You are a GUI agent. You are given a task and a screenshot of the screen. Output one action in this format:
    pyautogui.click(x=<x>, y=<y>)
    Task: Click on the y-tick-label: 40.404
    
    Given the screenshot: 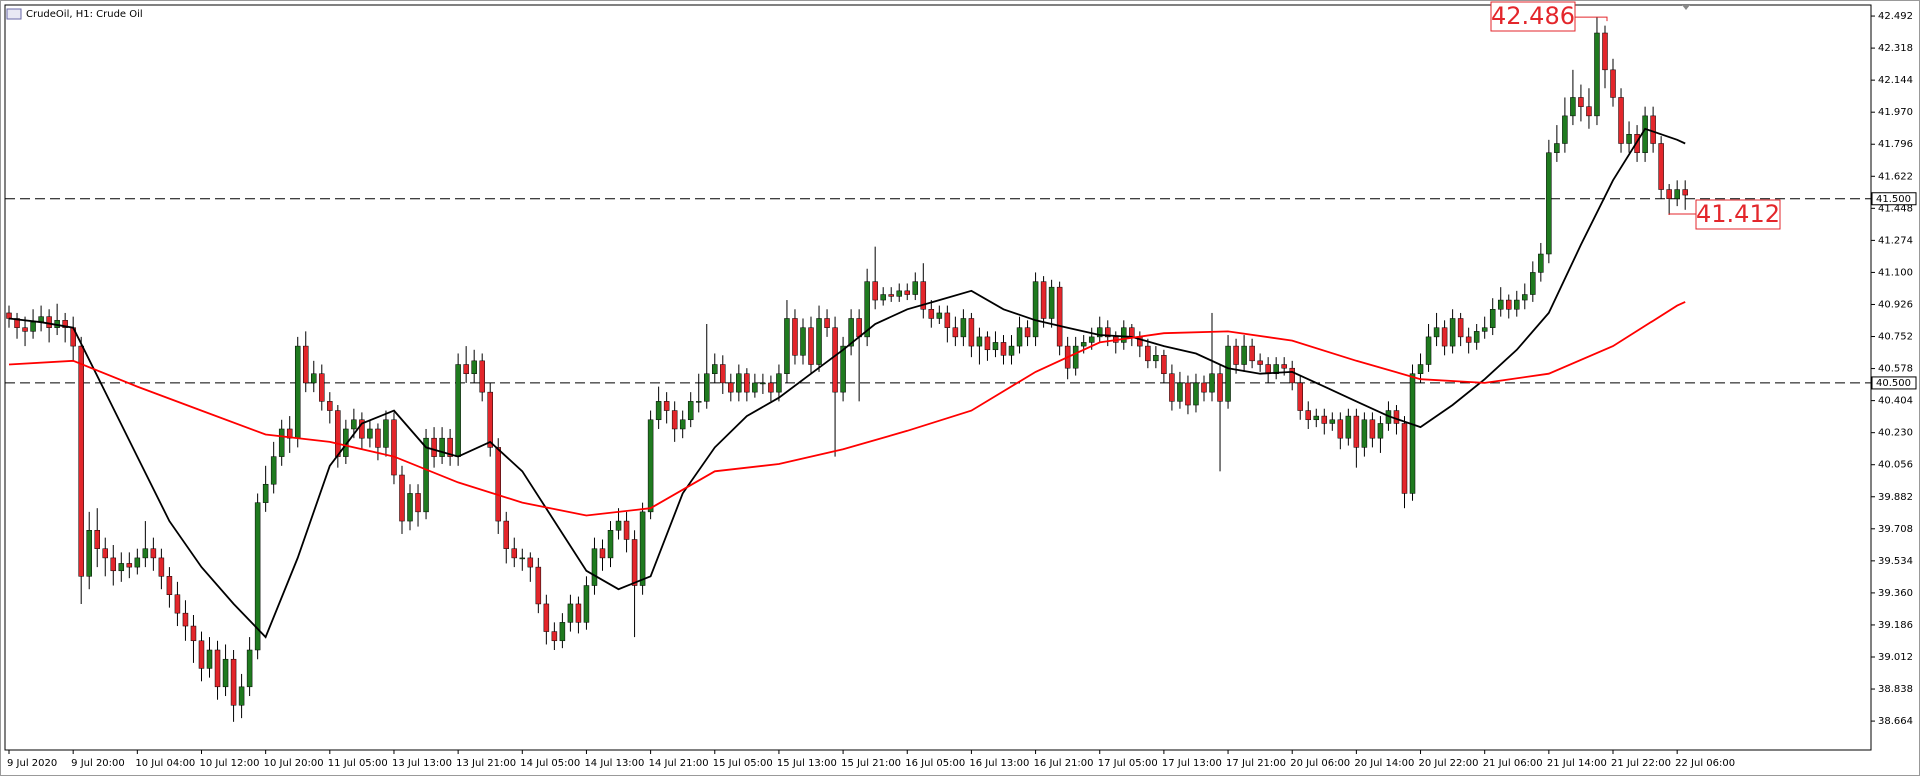 What is the action you would take?
    pyautogui.click(x=1895, y=401)
    